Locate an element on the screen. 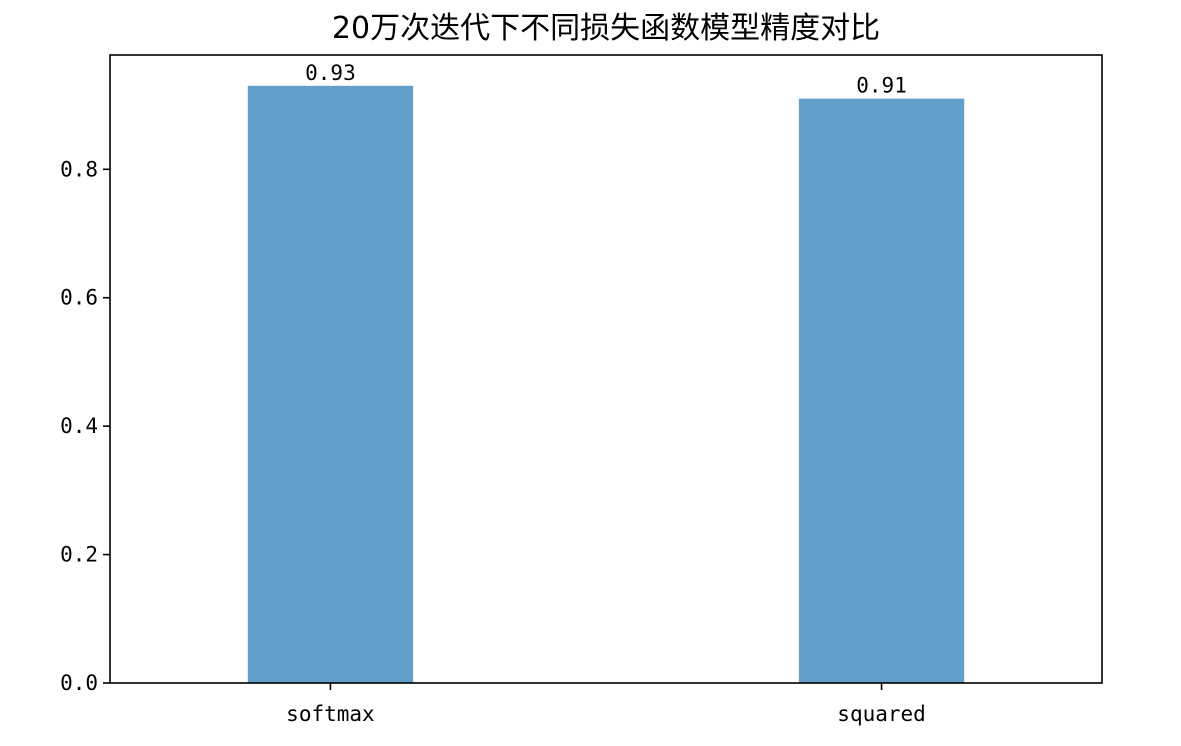  data-labels-group: 0.93 0.91 is located at coordinates (606, 79).